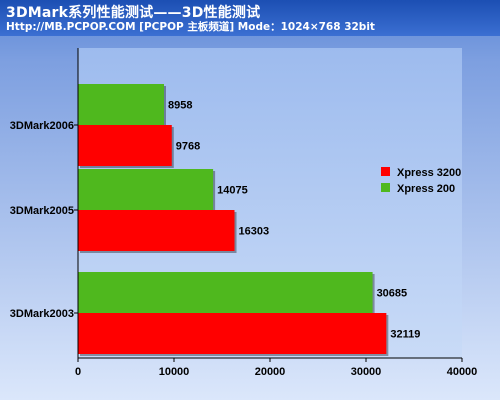  I want to click on data-label: 9768, so click(188, 147).